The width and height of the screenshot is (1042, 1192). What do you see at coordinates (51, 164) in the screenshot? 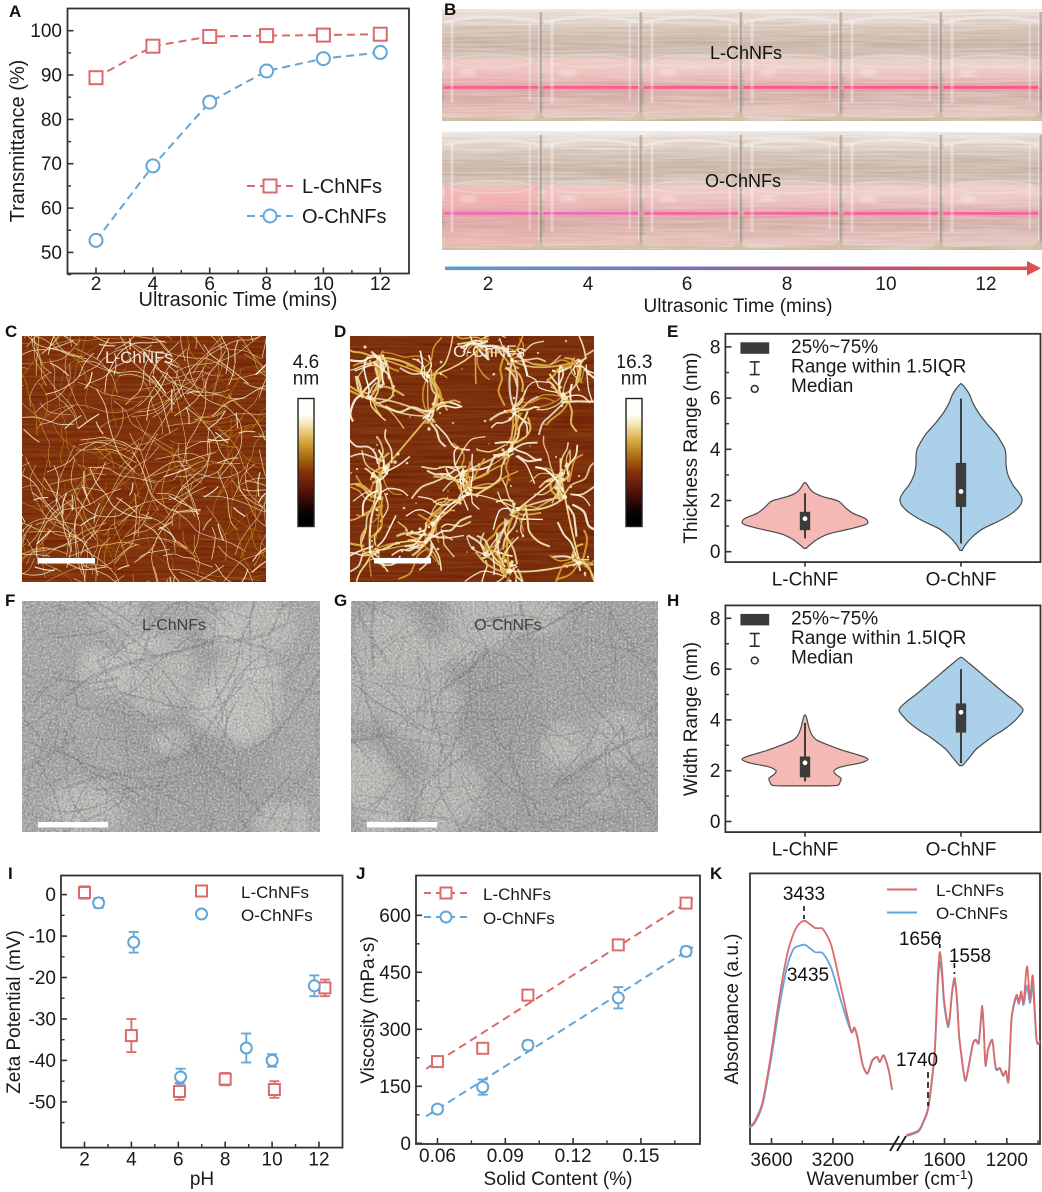
I see `svg-text: 70` at bounding box center [51, 164].